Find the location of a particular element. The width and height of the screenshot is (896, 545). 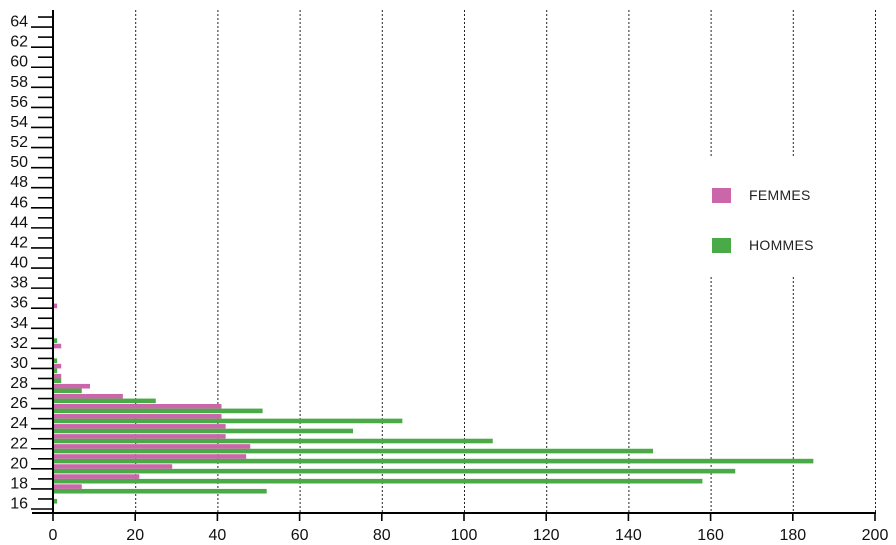

y-tick-label-36: 36 is located at coordinates (19, 303).